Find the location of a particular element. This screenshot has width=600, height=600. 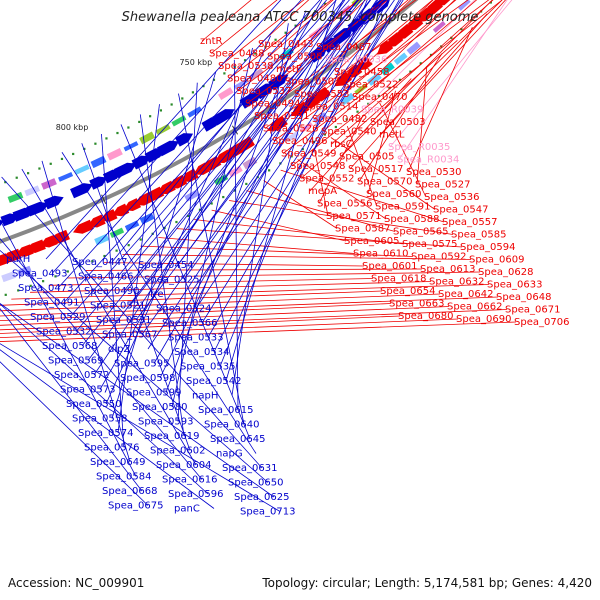

gene-label: Spea_0502 is located at coordinates (312, 82).